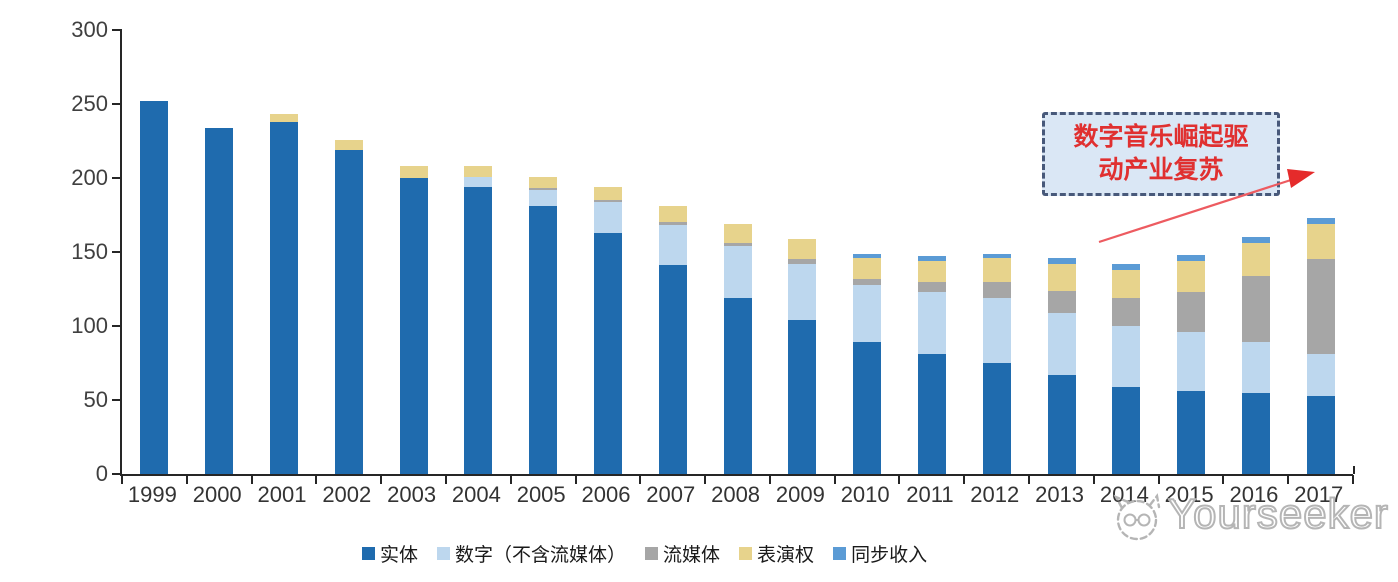  Describe the element at coordinates (672, 369) in the screenshot. I see `segment-physical-2007` at that location.